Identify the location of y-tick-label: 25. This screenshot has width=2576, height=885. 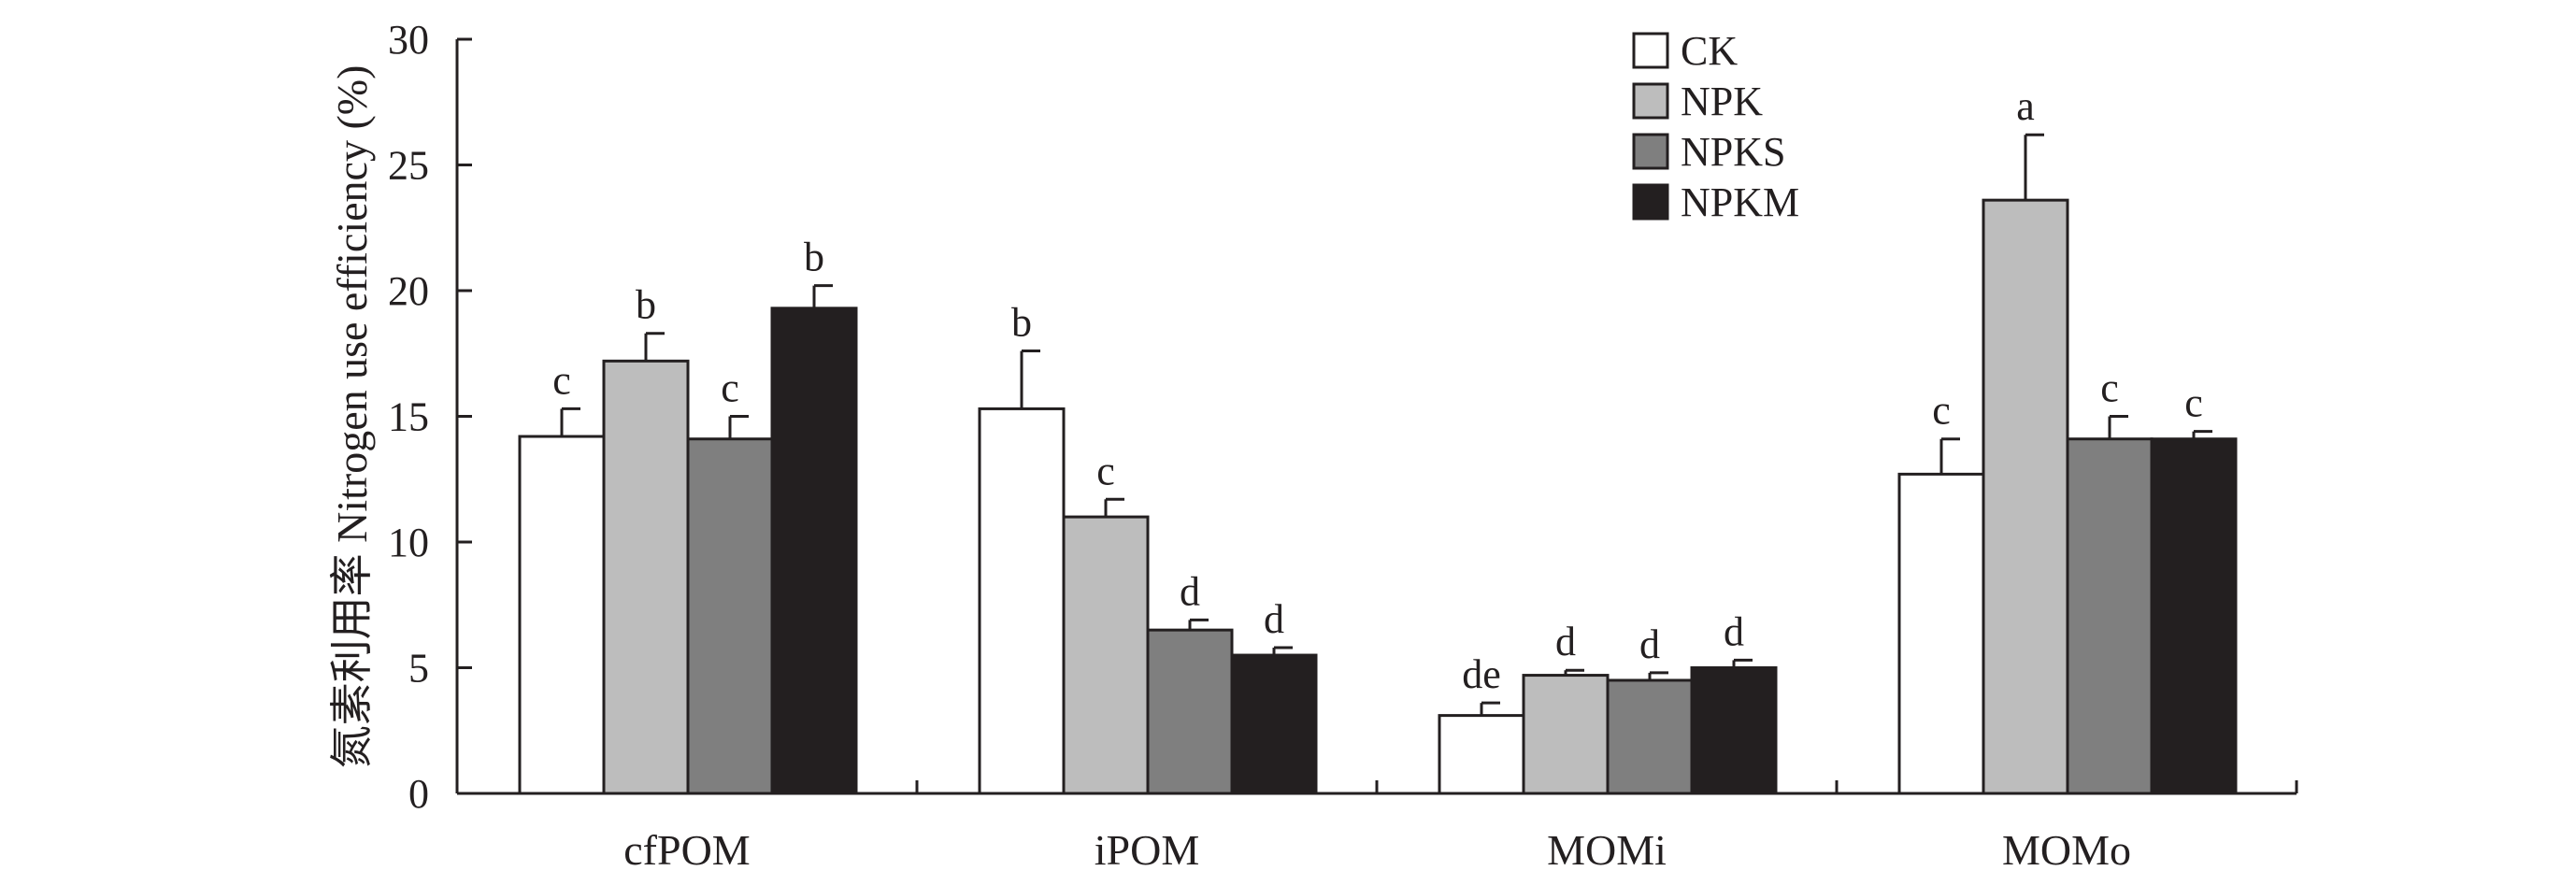
(408, 166).